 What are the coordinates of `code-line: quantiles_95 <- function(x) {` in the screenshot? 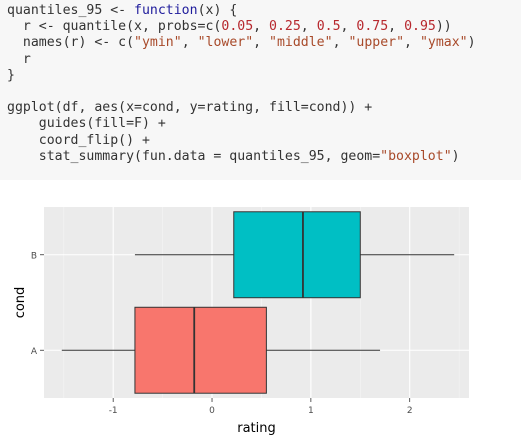 It's located at (122, 10).